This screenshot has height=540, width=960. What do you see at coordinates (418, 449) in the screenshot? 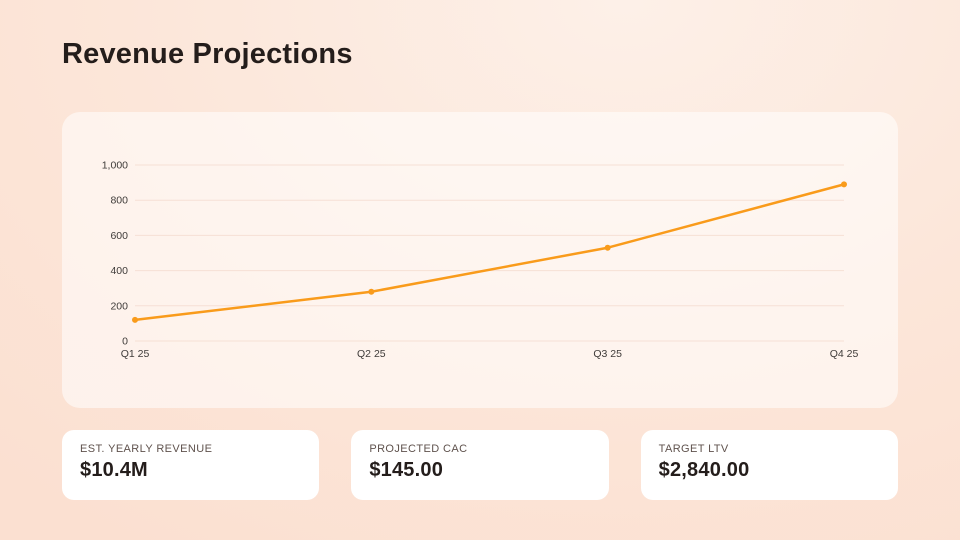
I see `stat-label: PROJECTED CAC` at bounding box center [418, 449].